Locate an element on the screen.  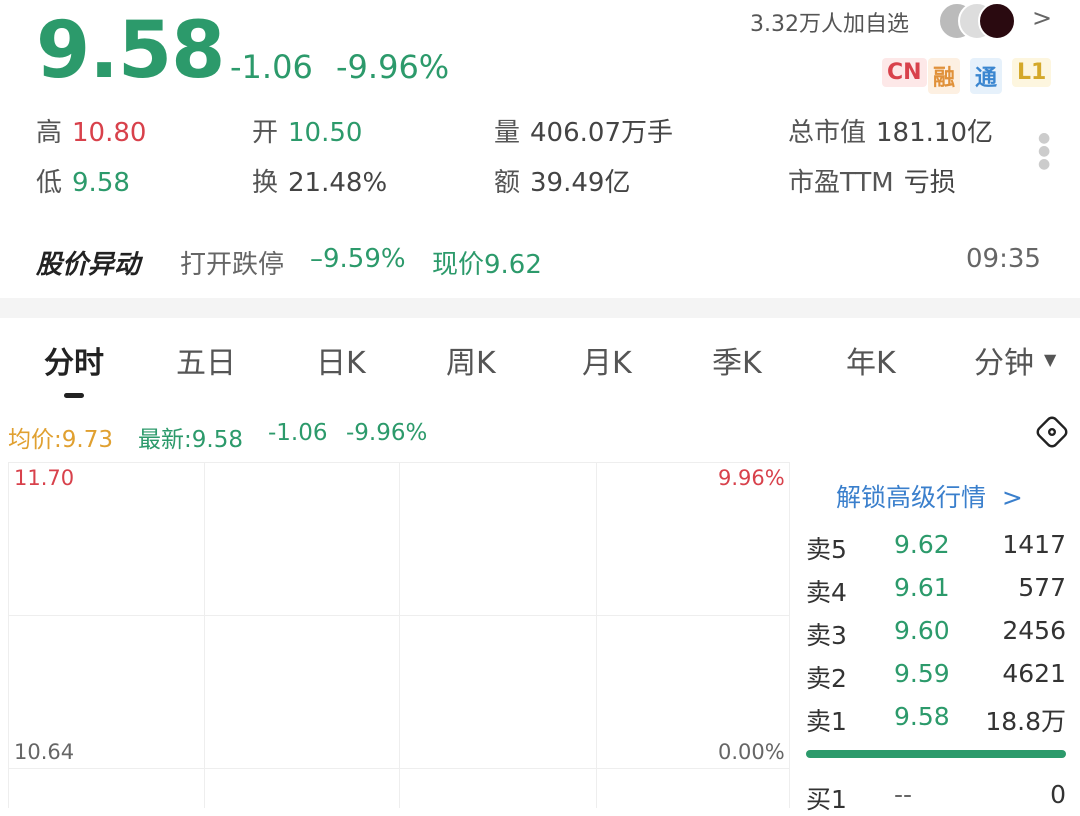
stat-item: 市盈TTM 亏损 is located at coordinates (872, 180).